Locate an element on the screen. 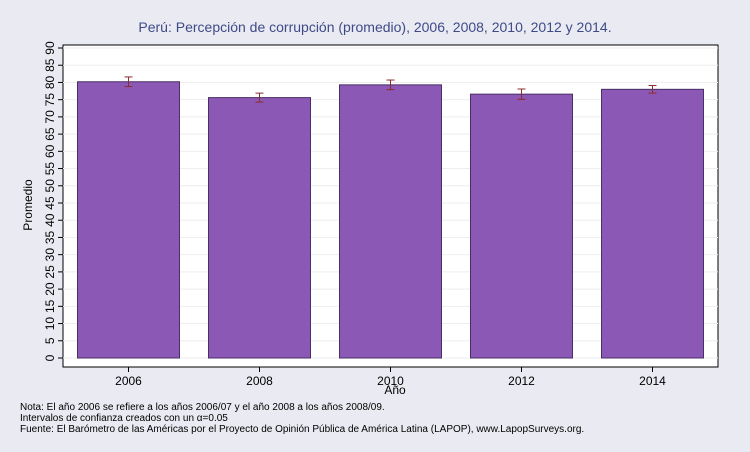  y-tick-label: 85 is located at coordinates (50, 65).